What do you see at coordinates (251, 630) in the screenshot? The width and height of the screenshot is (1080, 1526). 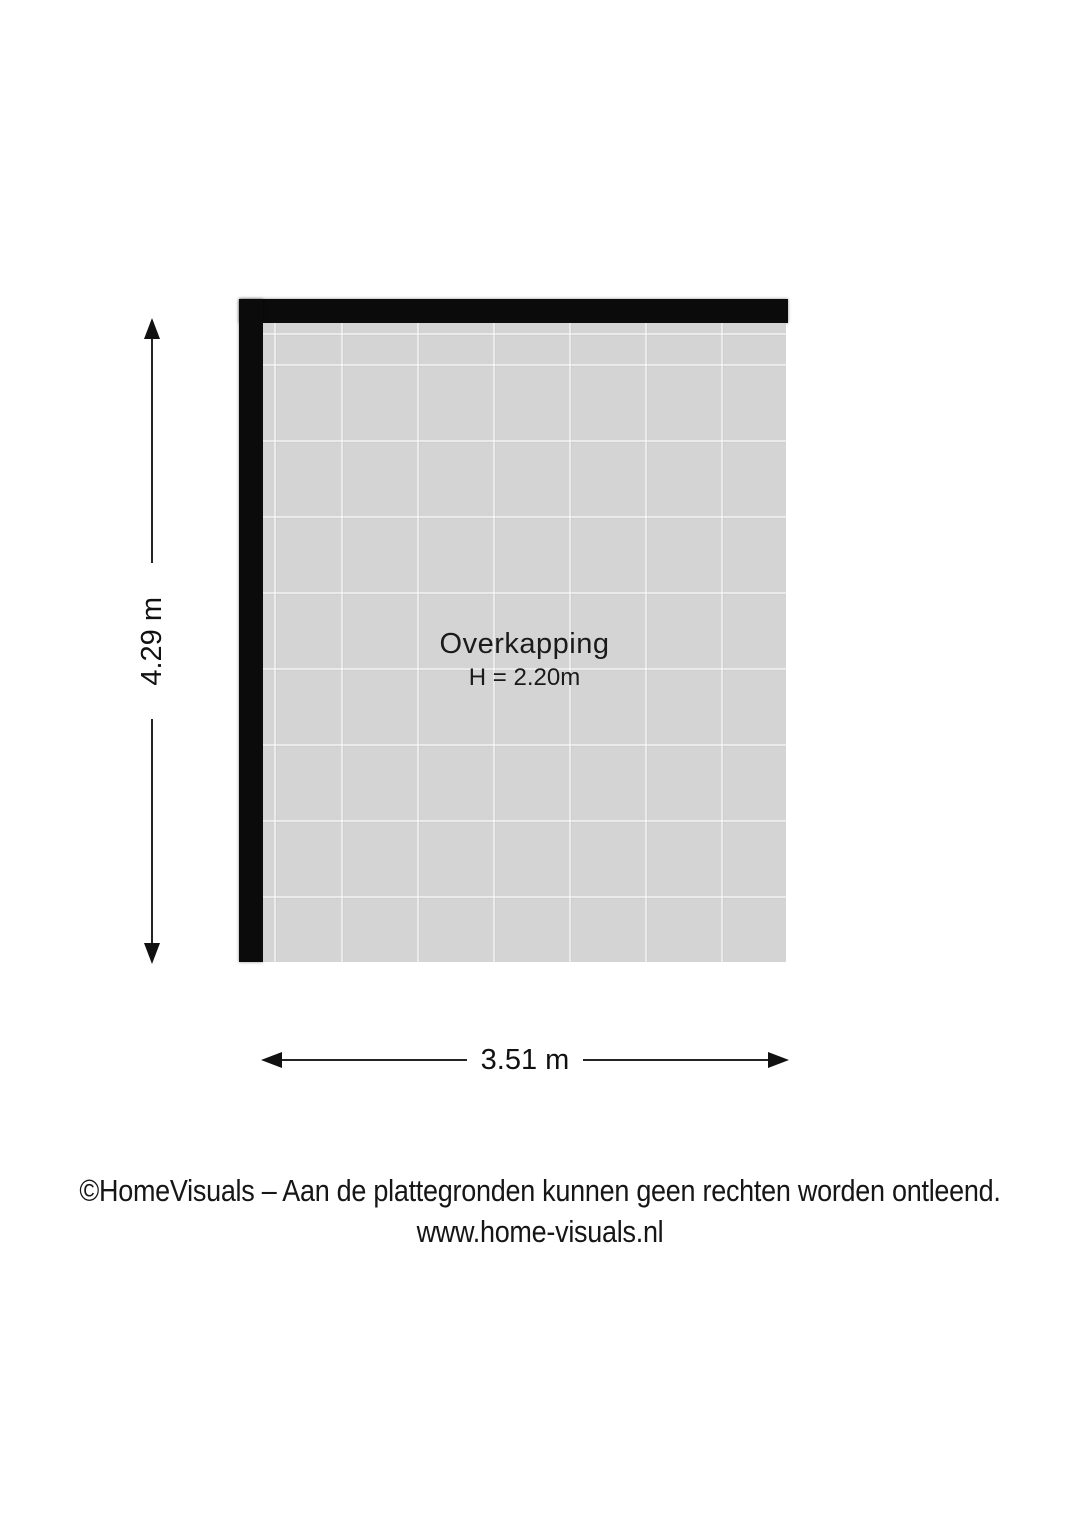 I see `wall-left` at bounding box center [251, 630].